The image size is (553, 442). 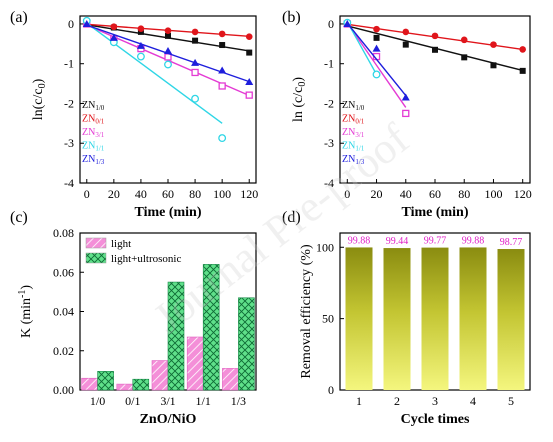 What do you see at coordinates (376, 59) in the screenshot?
I see `fit-line` at bounding box center [376, 59].